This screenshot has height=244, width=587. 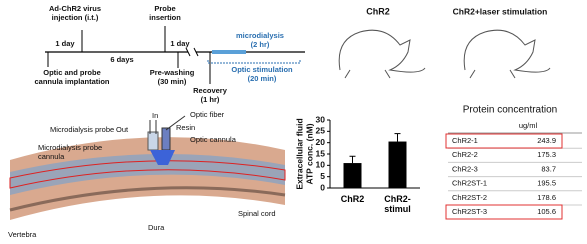 What do you see at coordinates (262, 69) in the screenshot?
I see `label: Optic stimulation` at bounding box center [262, 69].